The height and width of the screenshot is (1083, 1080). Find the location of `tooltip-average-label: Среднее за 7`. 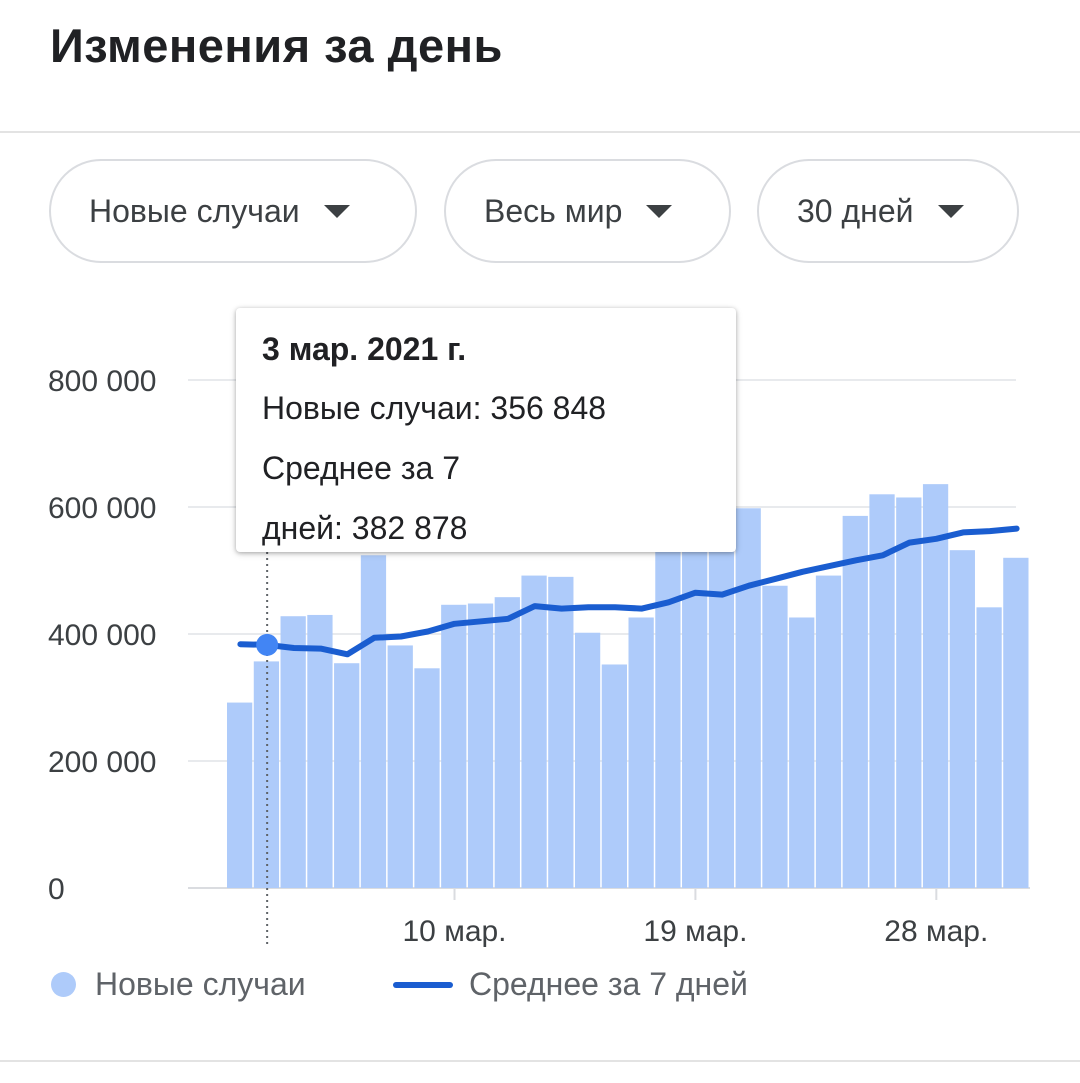

tooltip-average-label: Среднее за 7 is located at coordinates (361, 468).